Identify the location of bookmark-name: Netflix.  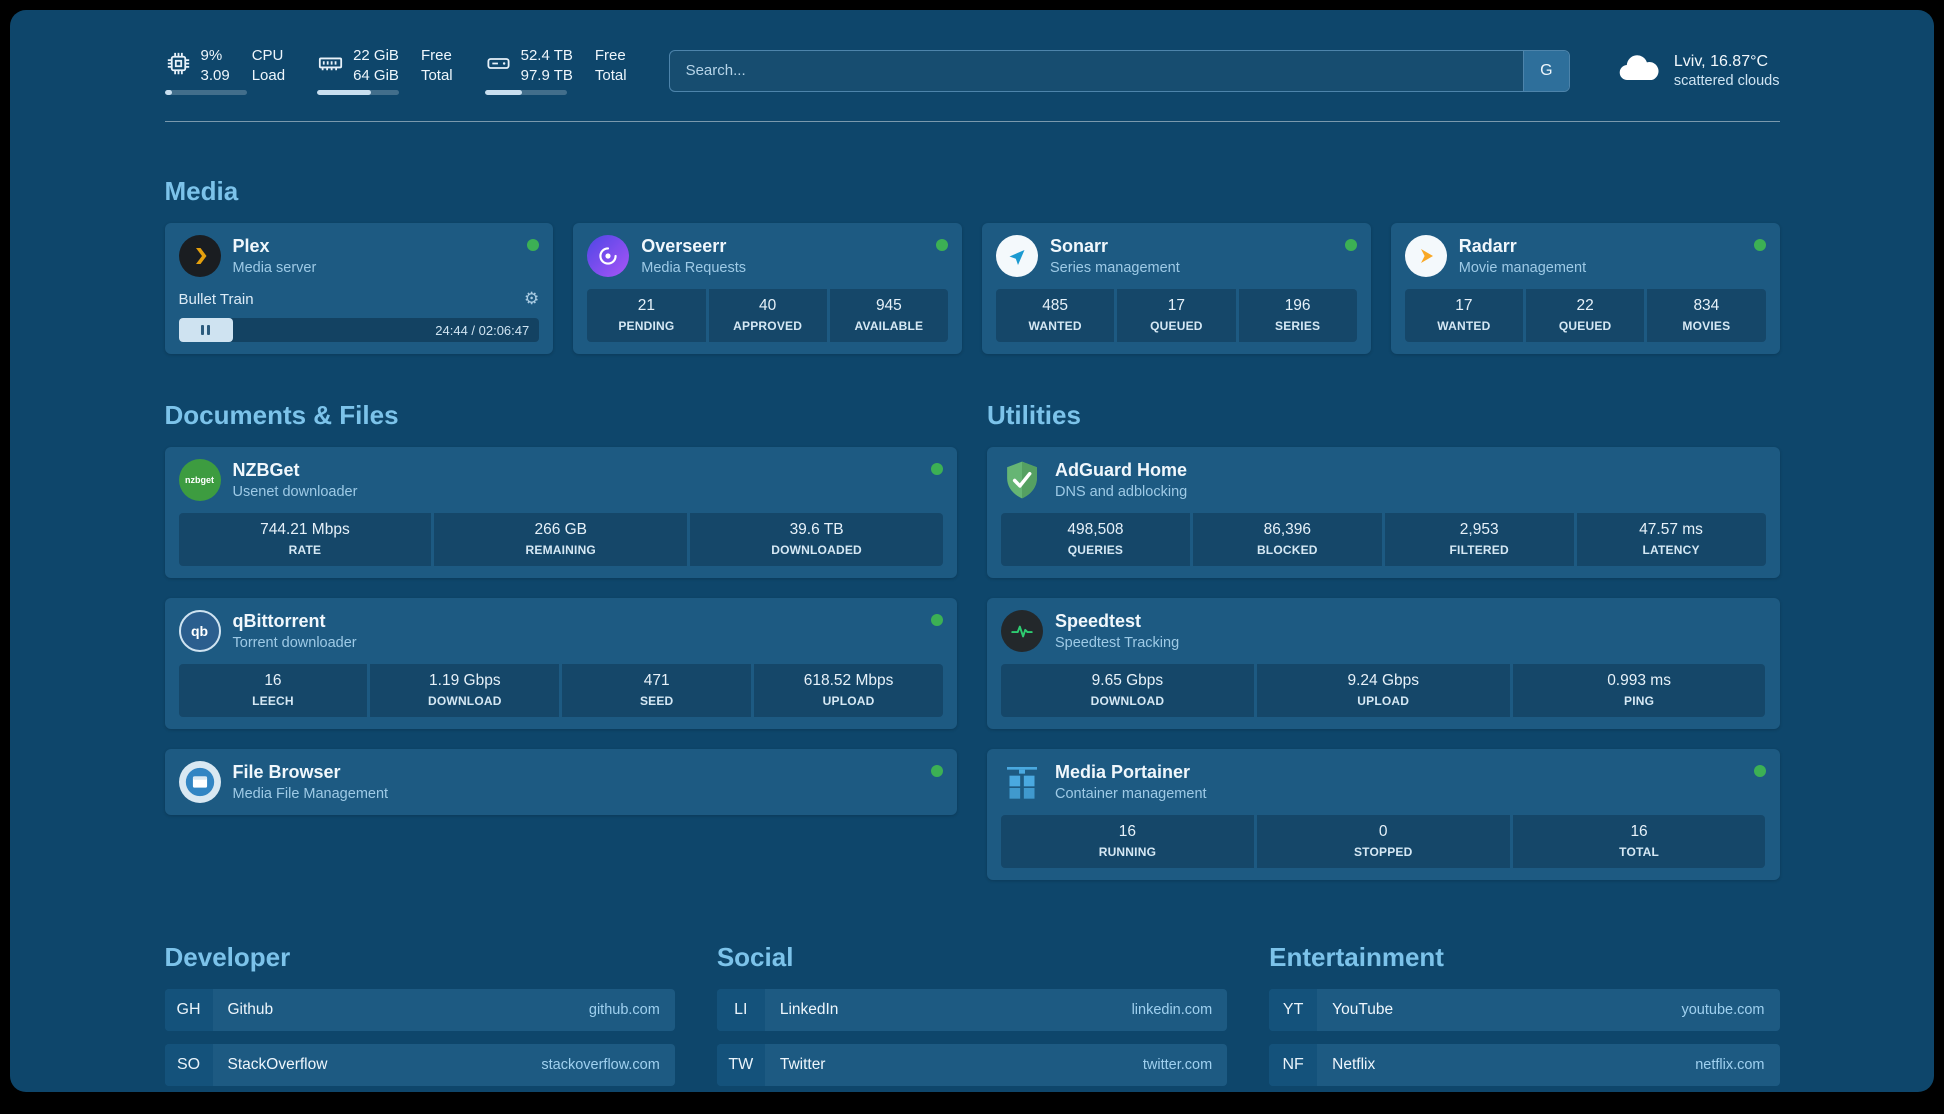
(1354, 1064).